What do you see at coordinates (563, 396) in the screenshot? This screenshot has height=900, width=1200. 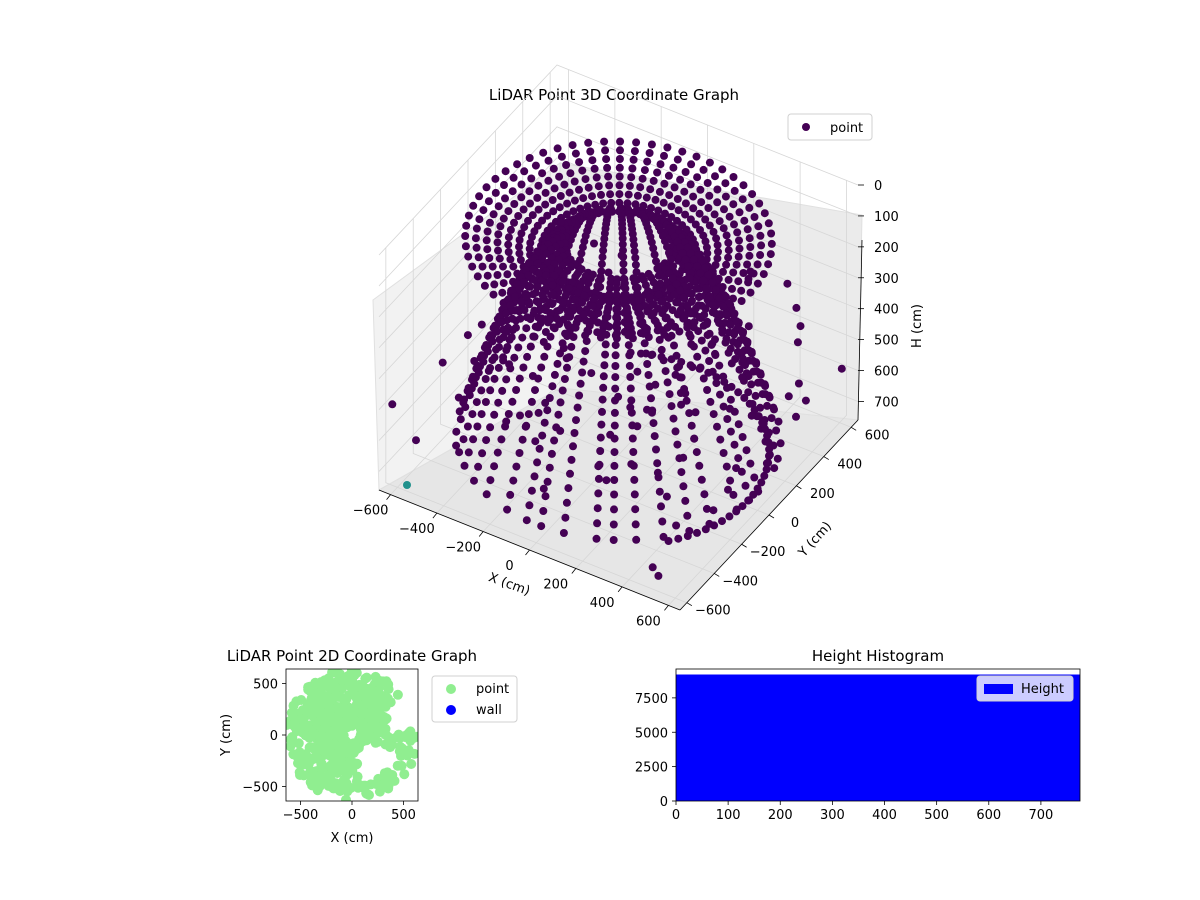 I see `grid-line-y` at bounding box center [563, 396].